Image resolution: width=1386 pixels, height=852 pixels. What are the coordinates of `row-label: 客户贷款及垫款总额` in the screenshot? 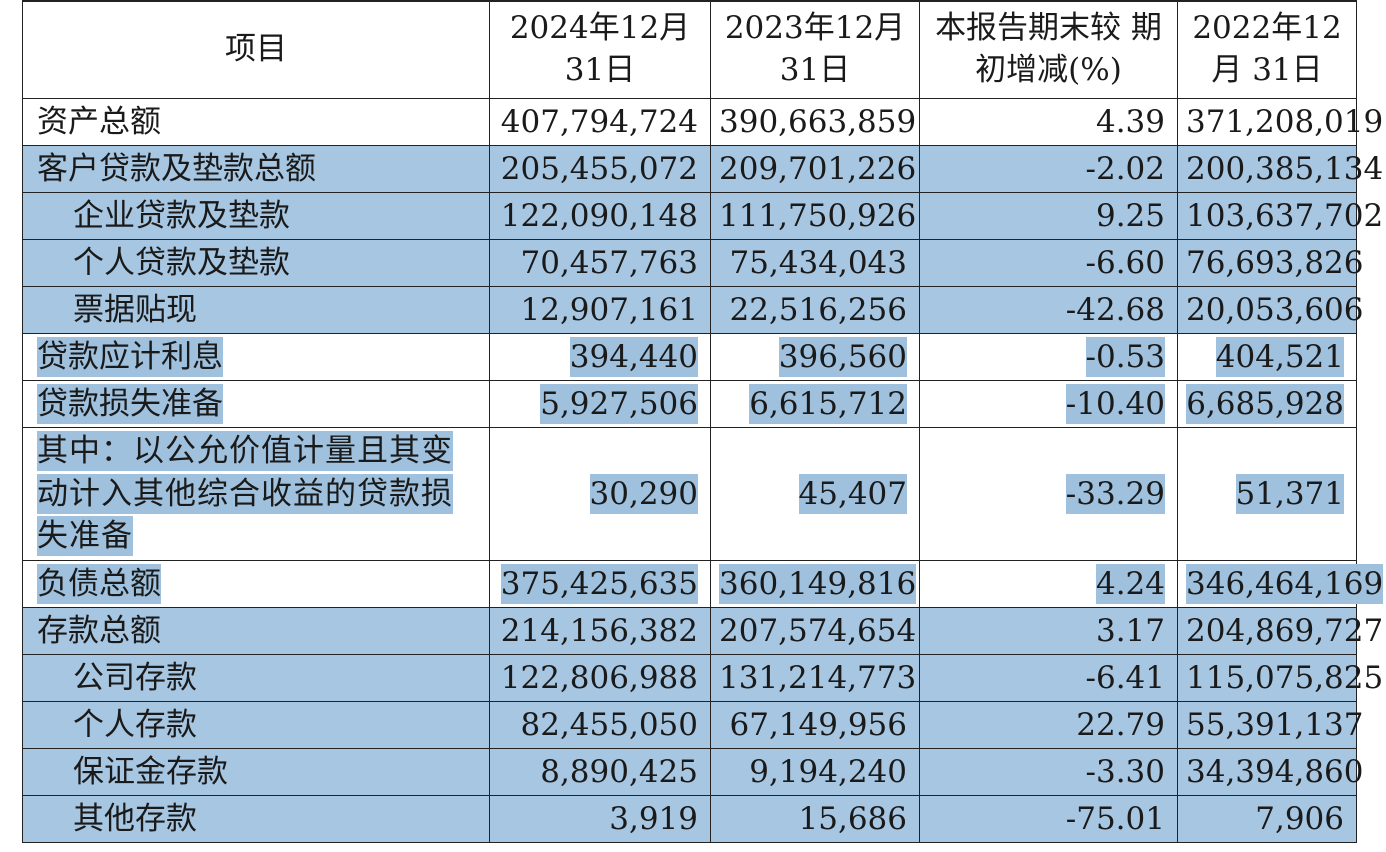 It's located at (256, 169).